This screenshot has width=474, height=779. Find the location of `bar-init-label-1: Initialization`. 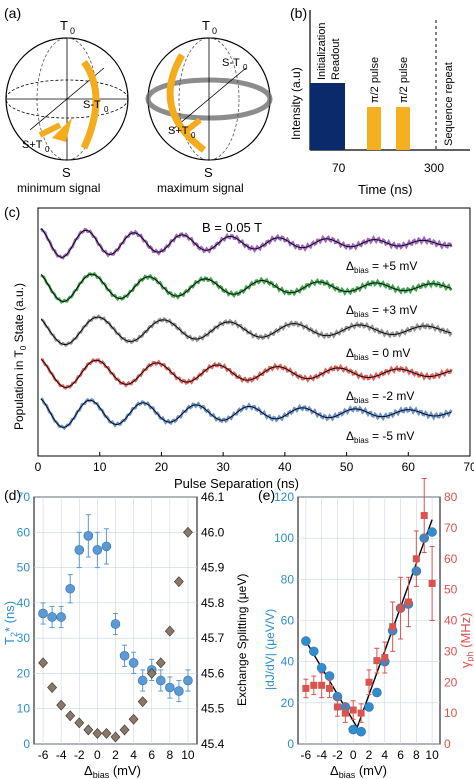

bar-init-label-1: Initialization is located at coordinates (322, 51).